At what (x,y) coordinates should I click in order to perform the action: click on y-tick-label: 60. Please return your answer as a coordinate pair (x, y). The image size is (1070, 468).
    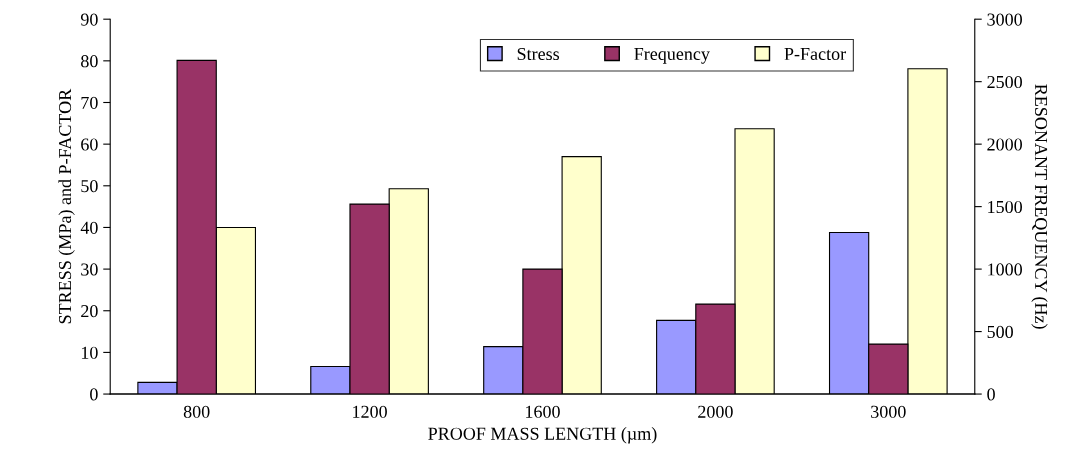
    Looking at the image, I should click on (89, 144).